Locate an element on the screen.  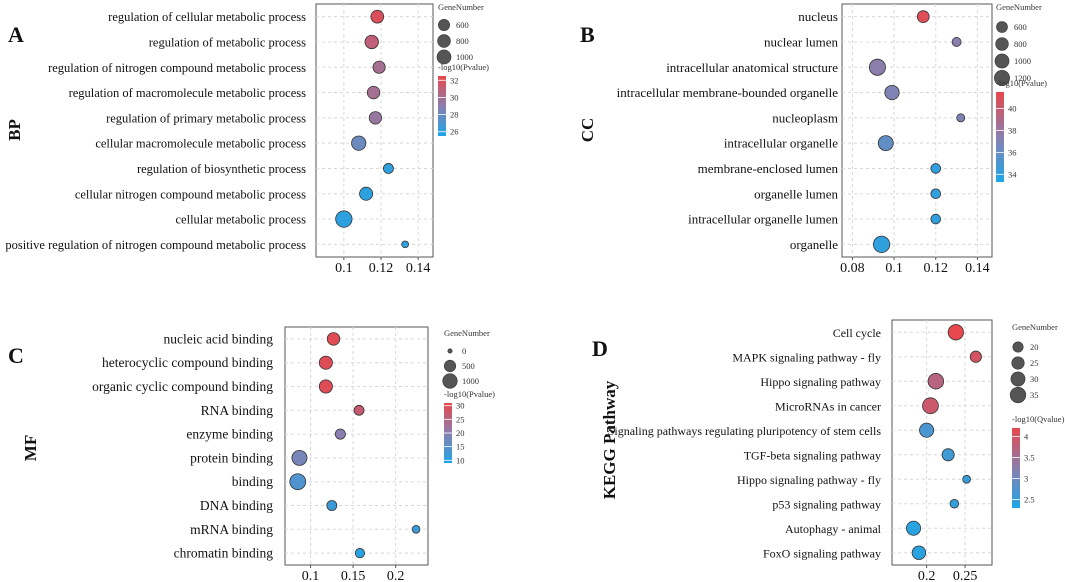
size-legend-label: 20 is located at coordinates (1034, 347).